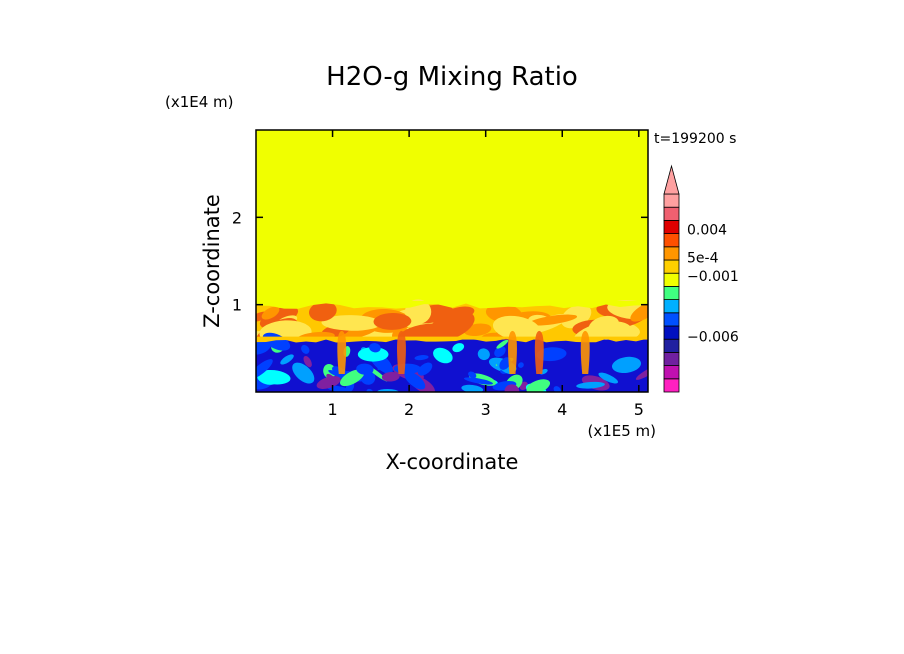  Describe the element at coordinates (409, 409) in the screenshot. I see `x-tick-label: 2` at that location.